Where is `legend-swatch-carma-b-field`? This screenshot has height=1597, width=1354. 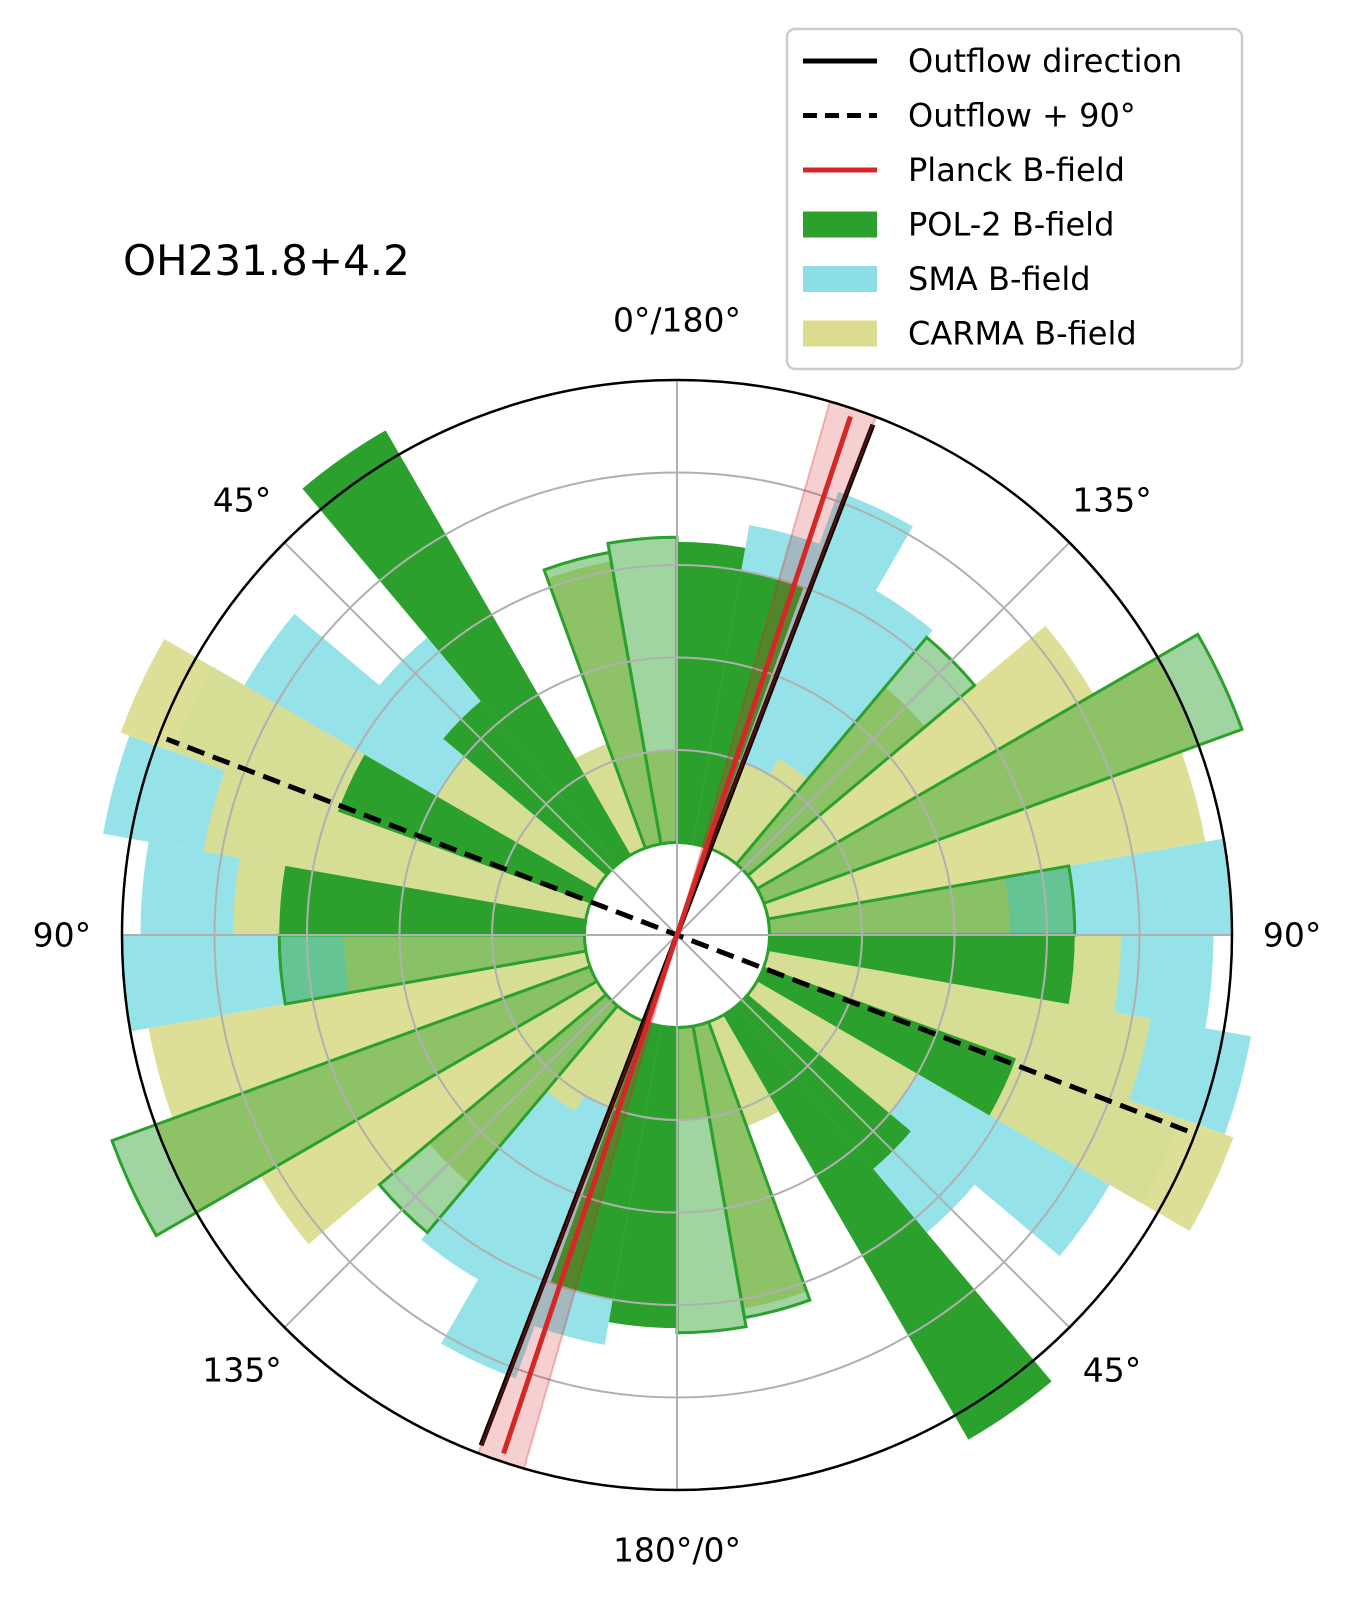 legend-swatch-carma-b-field is located at coordinates (840, 333).